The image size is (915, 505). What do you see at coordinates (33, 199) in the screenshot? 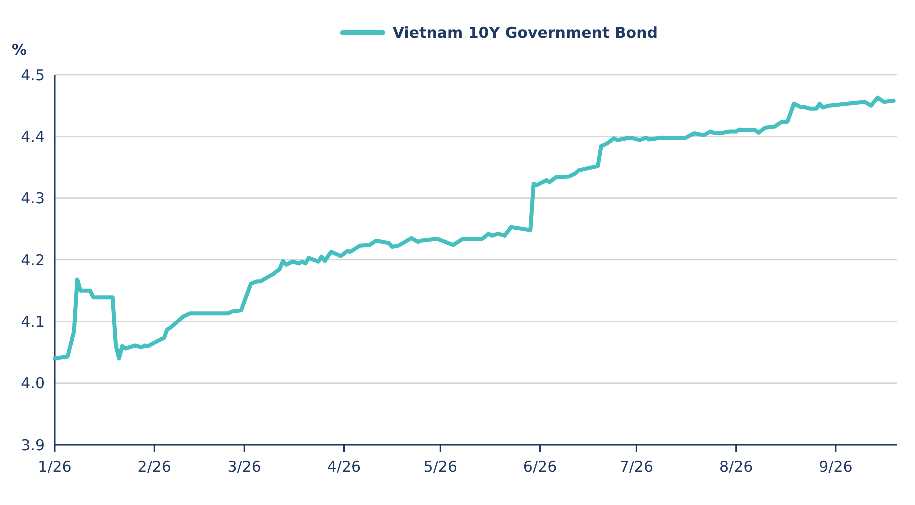
I see `y-tick-label: 4.3` at bounding box center [33, 199].